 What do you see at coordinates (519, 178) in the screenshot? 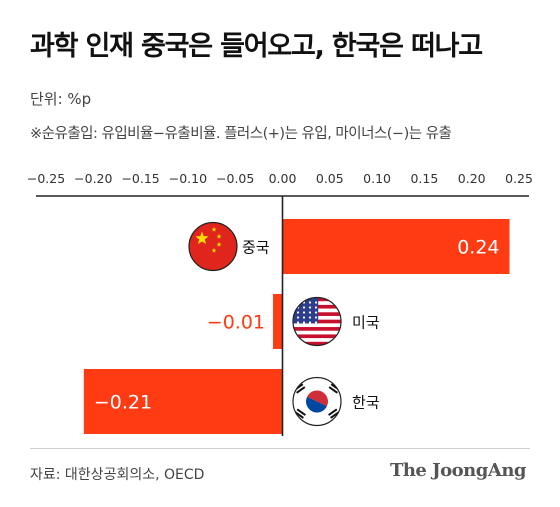
I see `x-tick-label: 0.25` at bounding box center [519, 178].